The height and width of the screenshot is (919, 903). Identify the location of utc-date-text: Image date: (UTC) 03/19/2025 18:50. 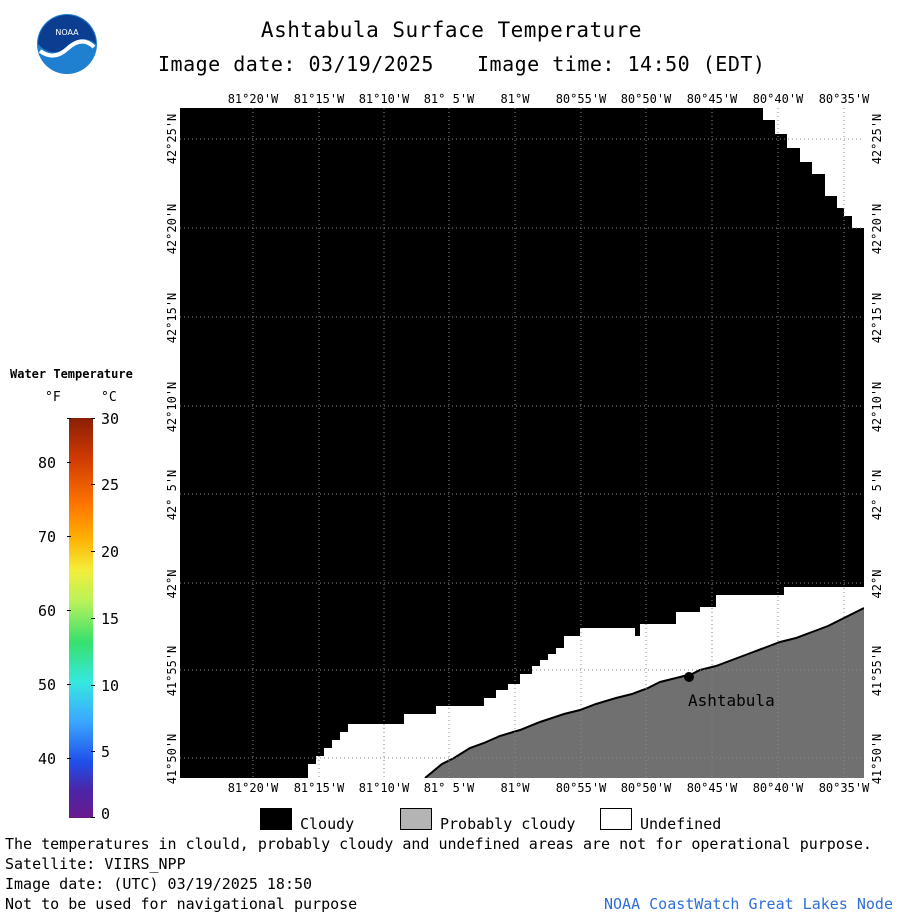
(159, 884).